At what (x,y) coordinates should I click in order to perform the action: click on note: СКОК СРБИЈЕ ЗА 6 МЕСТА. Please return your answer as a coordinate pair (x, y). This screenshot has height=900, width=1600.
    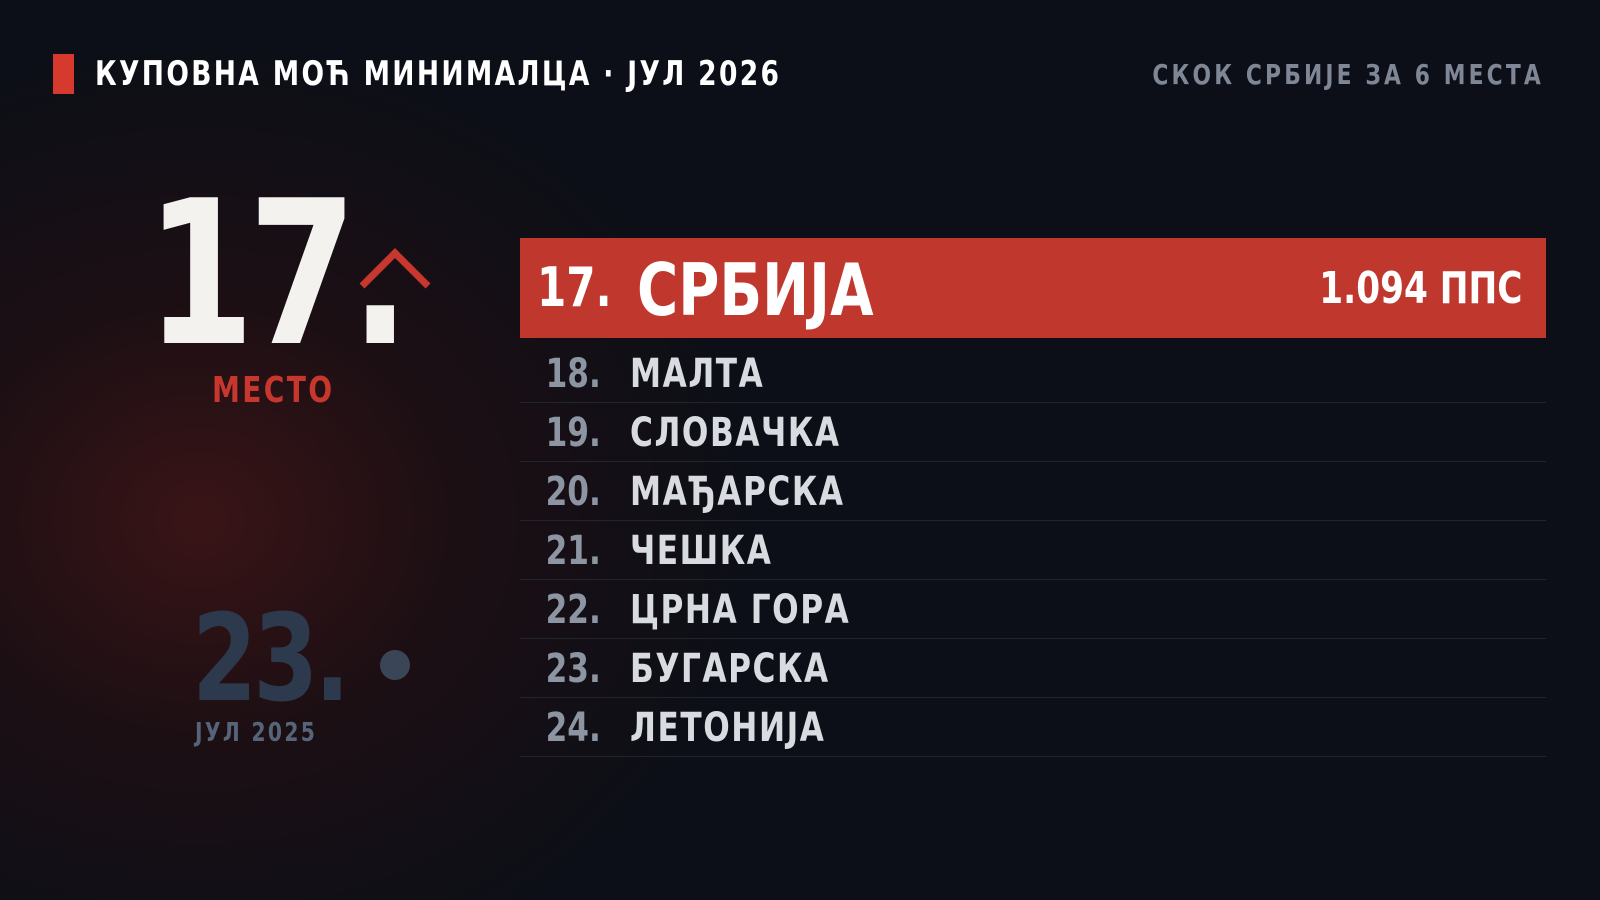
    Looking at the image, I should click on (1293, 74).